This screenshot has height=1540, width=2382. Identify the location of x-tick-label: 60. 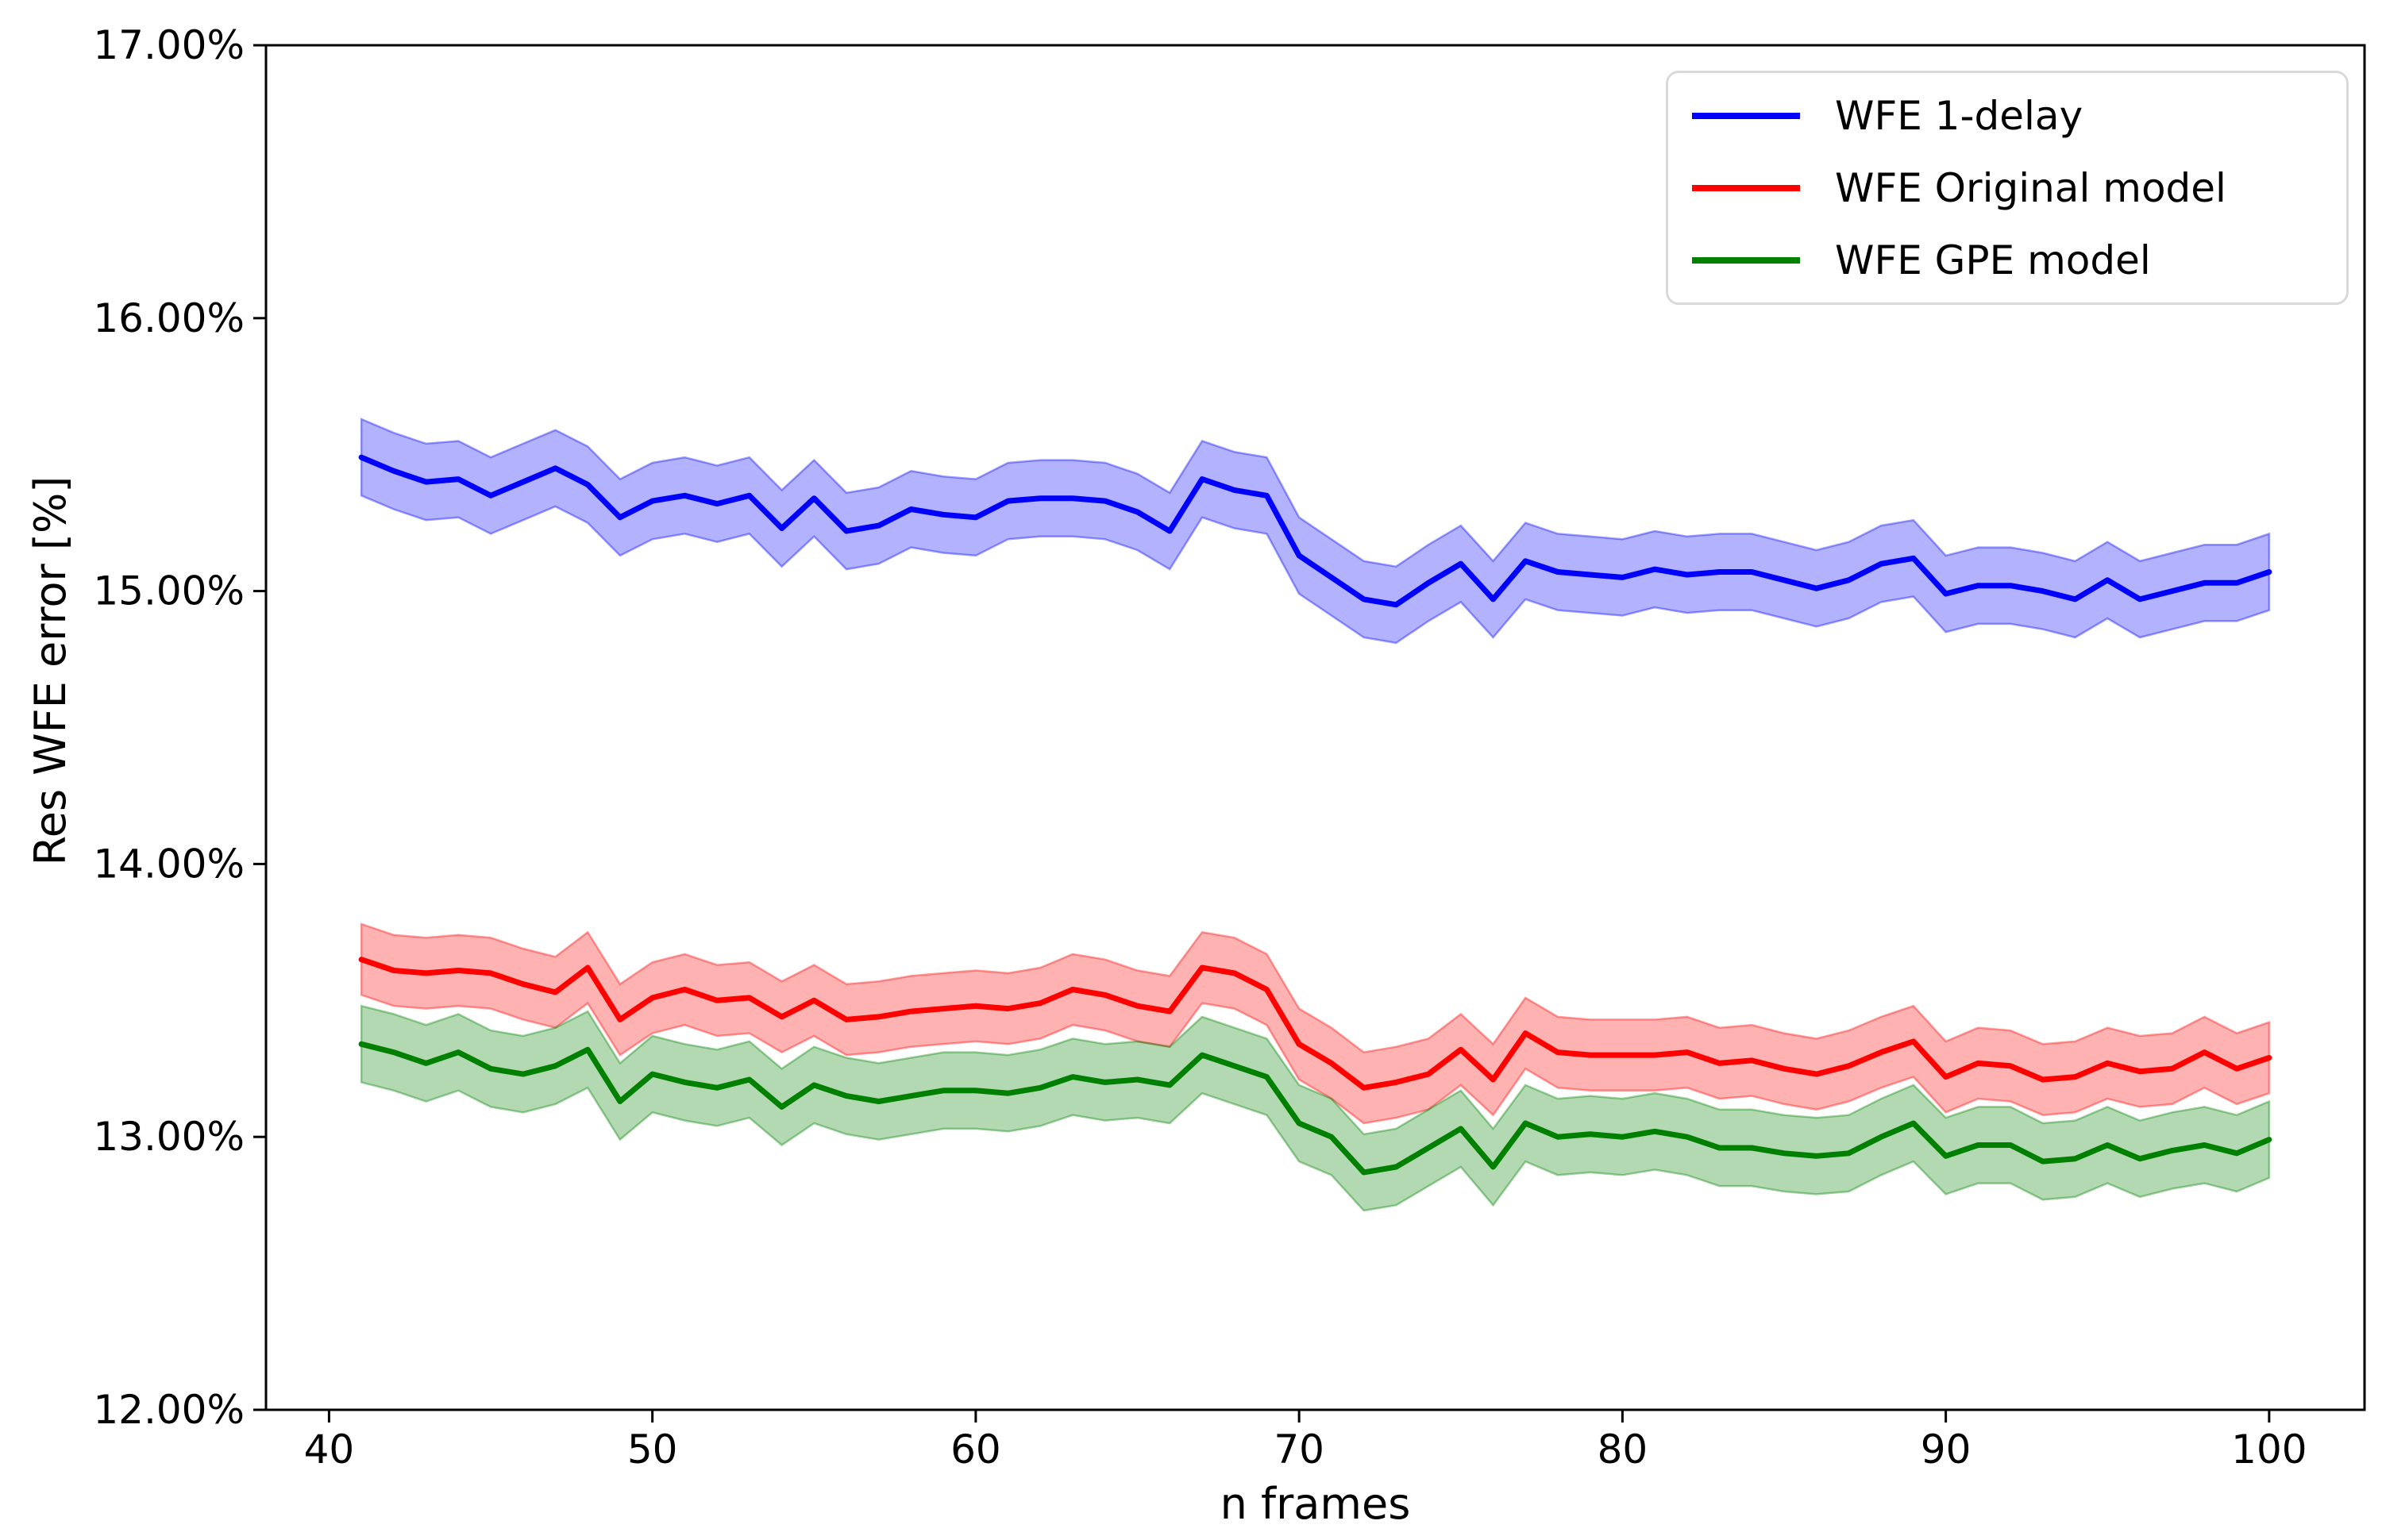
(975, 1449).